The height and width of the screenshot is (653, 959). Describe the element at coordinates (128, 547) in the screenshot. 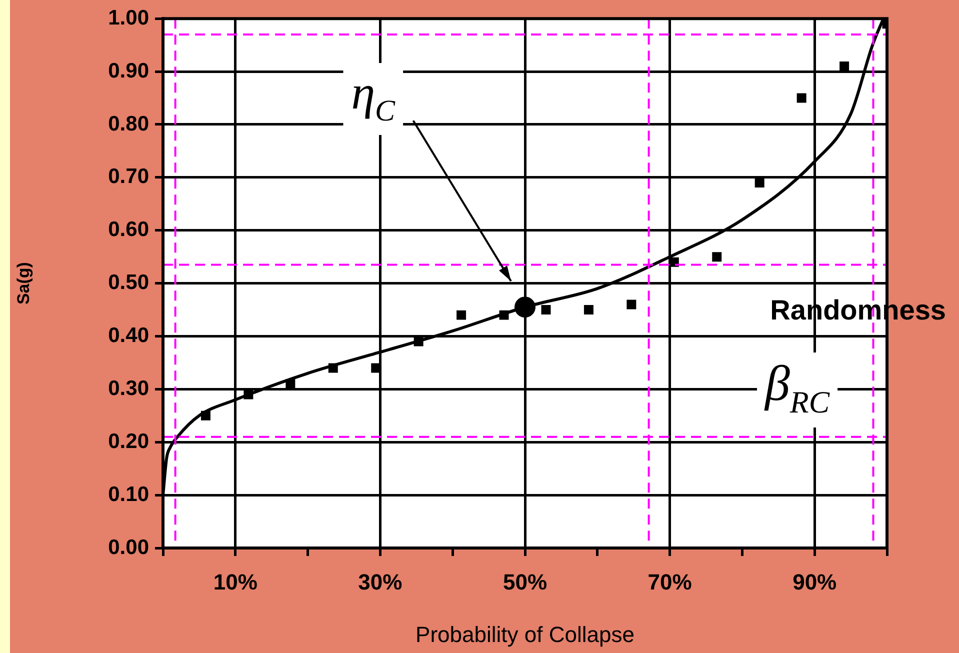

I see `y-tick-label: 0.00` at that location.